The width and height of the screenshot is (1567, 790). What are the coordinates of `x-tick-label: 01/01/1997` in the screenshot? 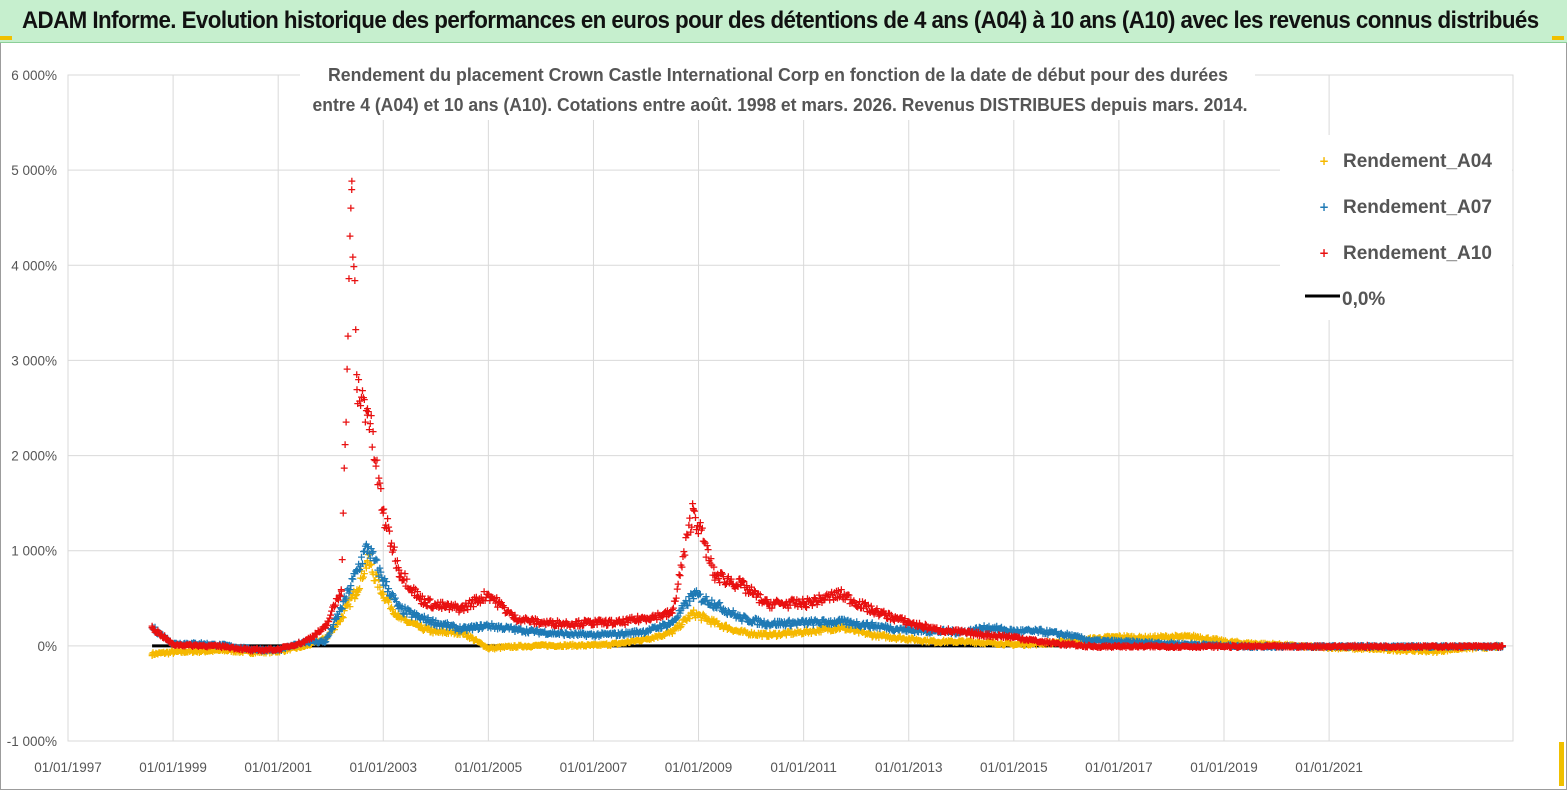 It's located at (68, 767).